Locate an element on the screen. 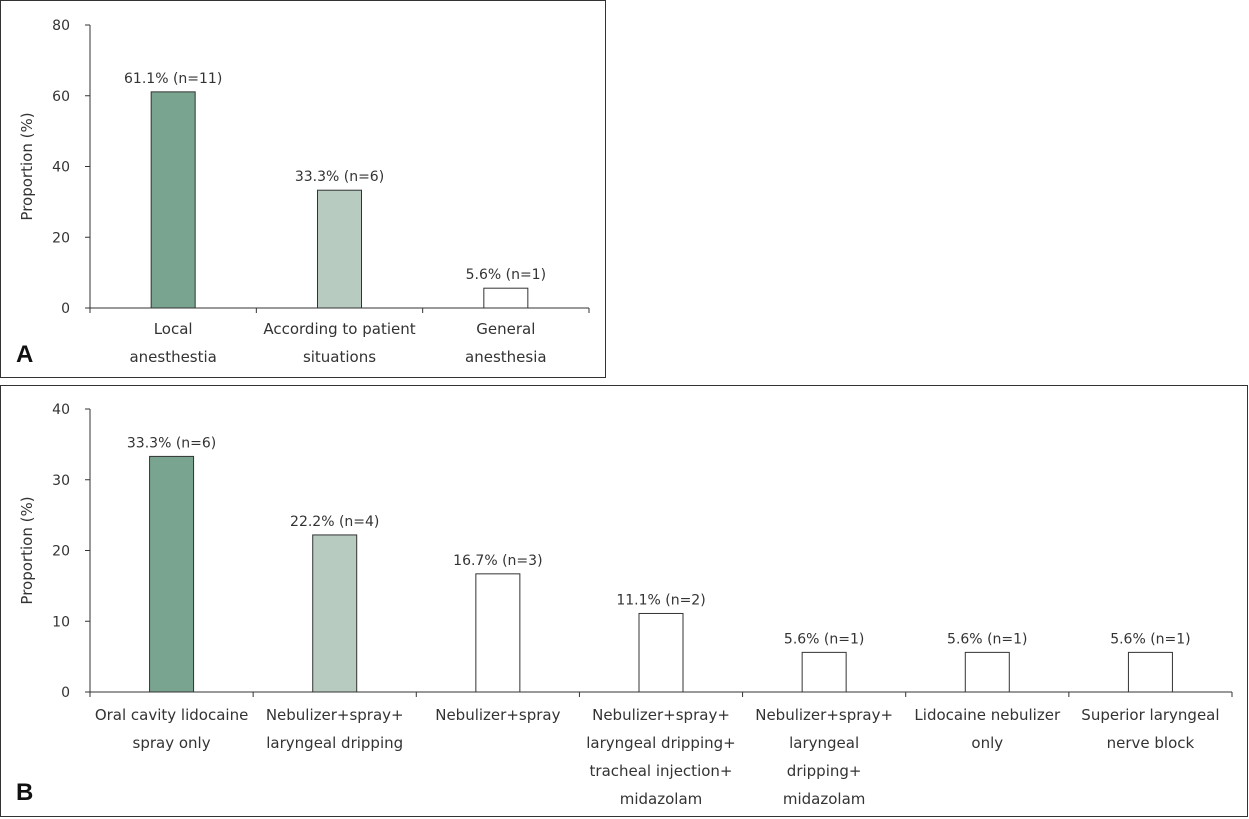  x-category-label: Oral cavity lidocaine is located at coordinates (172, 715).